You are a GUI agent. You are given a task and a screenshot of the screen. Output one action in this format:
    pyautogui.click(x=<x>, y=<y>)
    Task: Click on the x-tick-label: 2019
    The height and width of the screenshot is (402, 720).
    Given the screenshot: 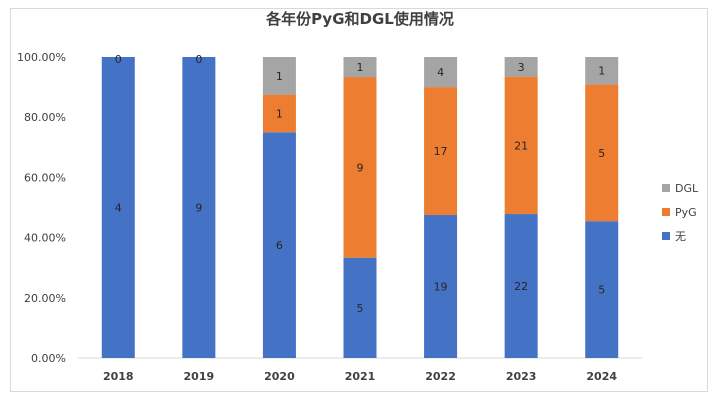 What is the action you would take?
    pyautogui.click(x=199, y=376)
    